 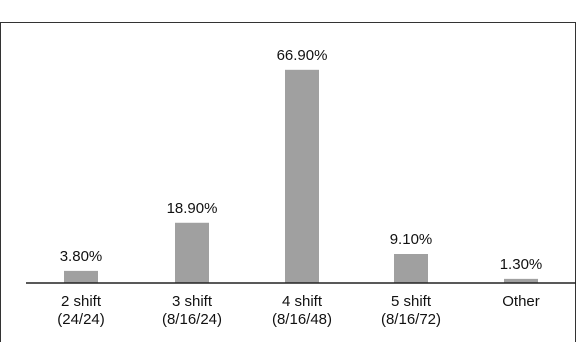 What do you see at coordinates (302, 301) in the screenshot?
I see `category-label-2-line-0: 4 shift` at bounding box center [302, 301].